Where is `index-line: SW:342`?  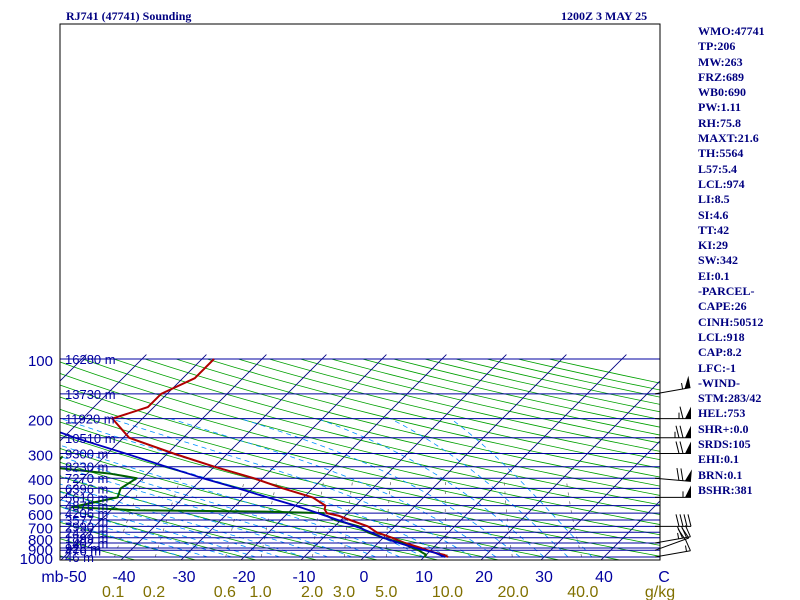
index-line: SW:342 is located at coordinates (718, 260).